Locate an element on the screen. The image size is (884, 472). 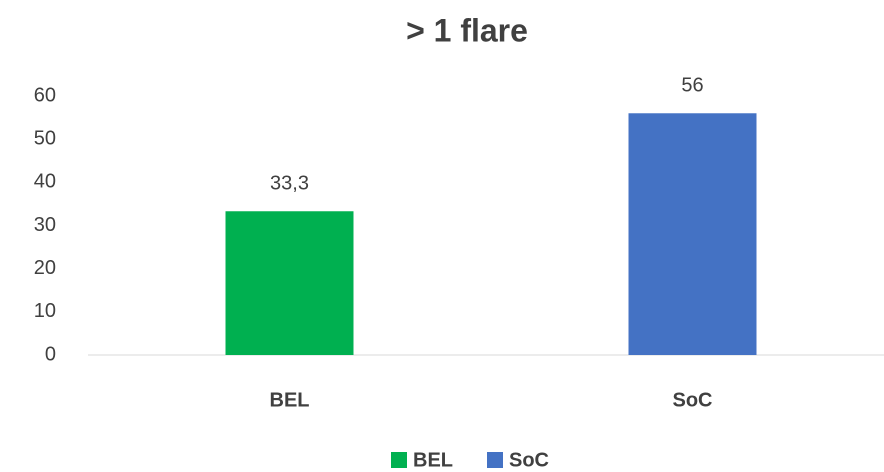
y-tick-label: 20 is located at coordinates (45, 268).